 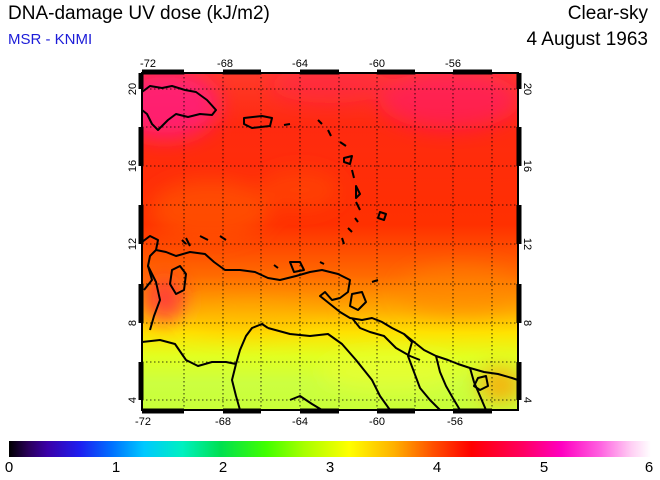 What do you see at coordinates (330, 449) in the screenshot?
I see `colorbar` at bounding box center [330, 449].